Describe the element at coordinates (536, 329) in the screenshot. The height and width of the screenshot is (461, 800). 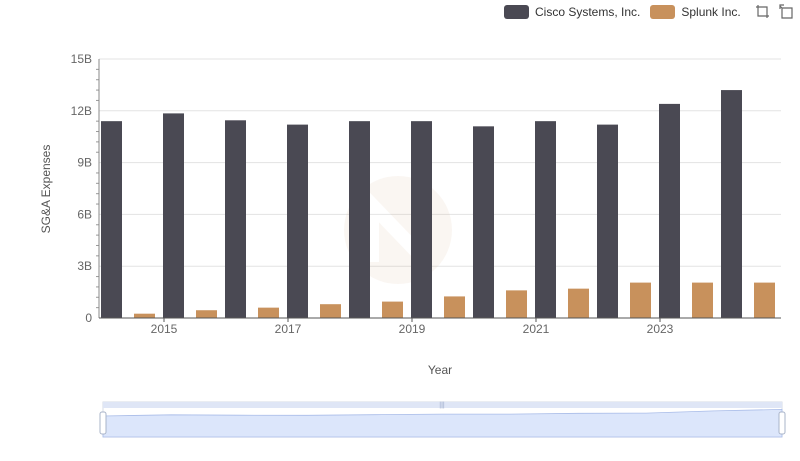
I see `x-tick-label: 2021` at that location.